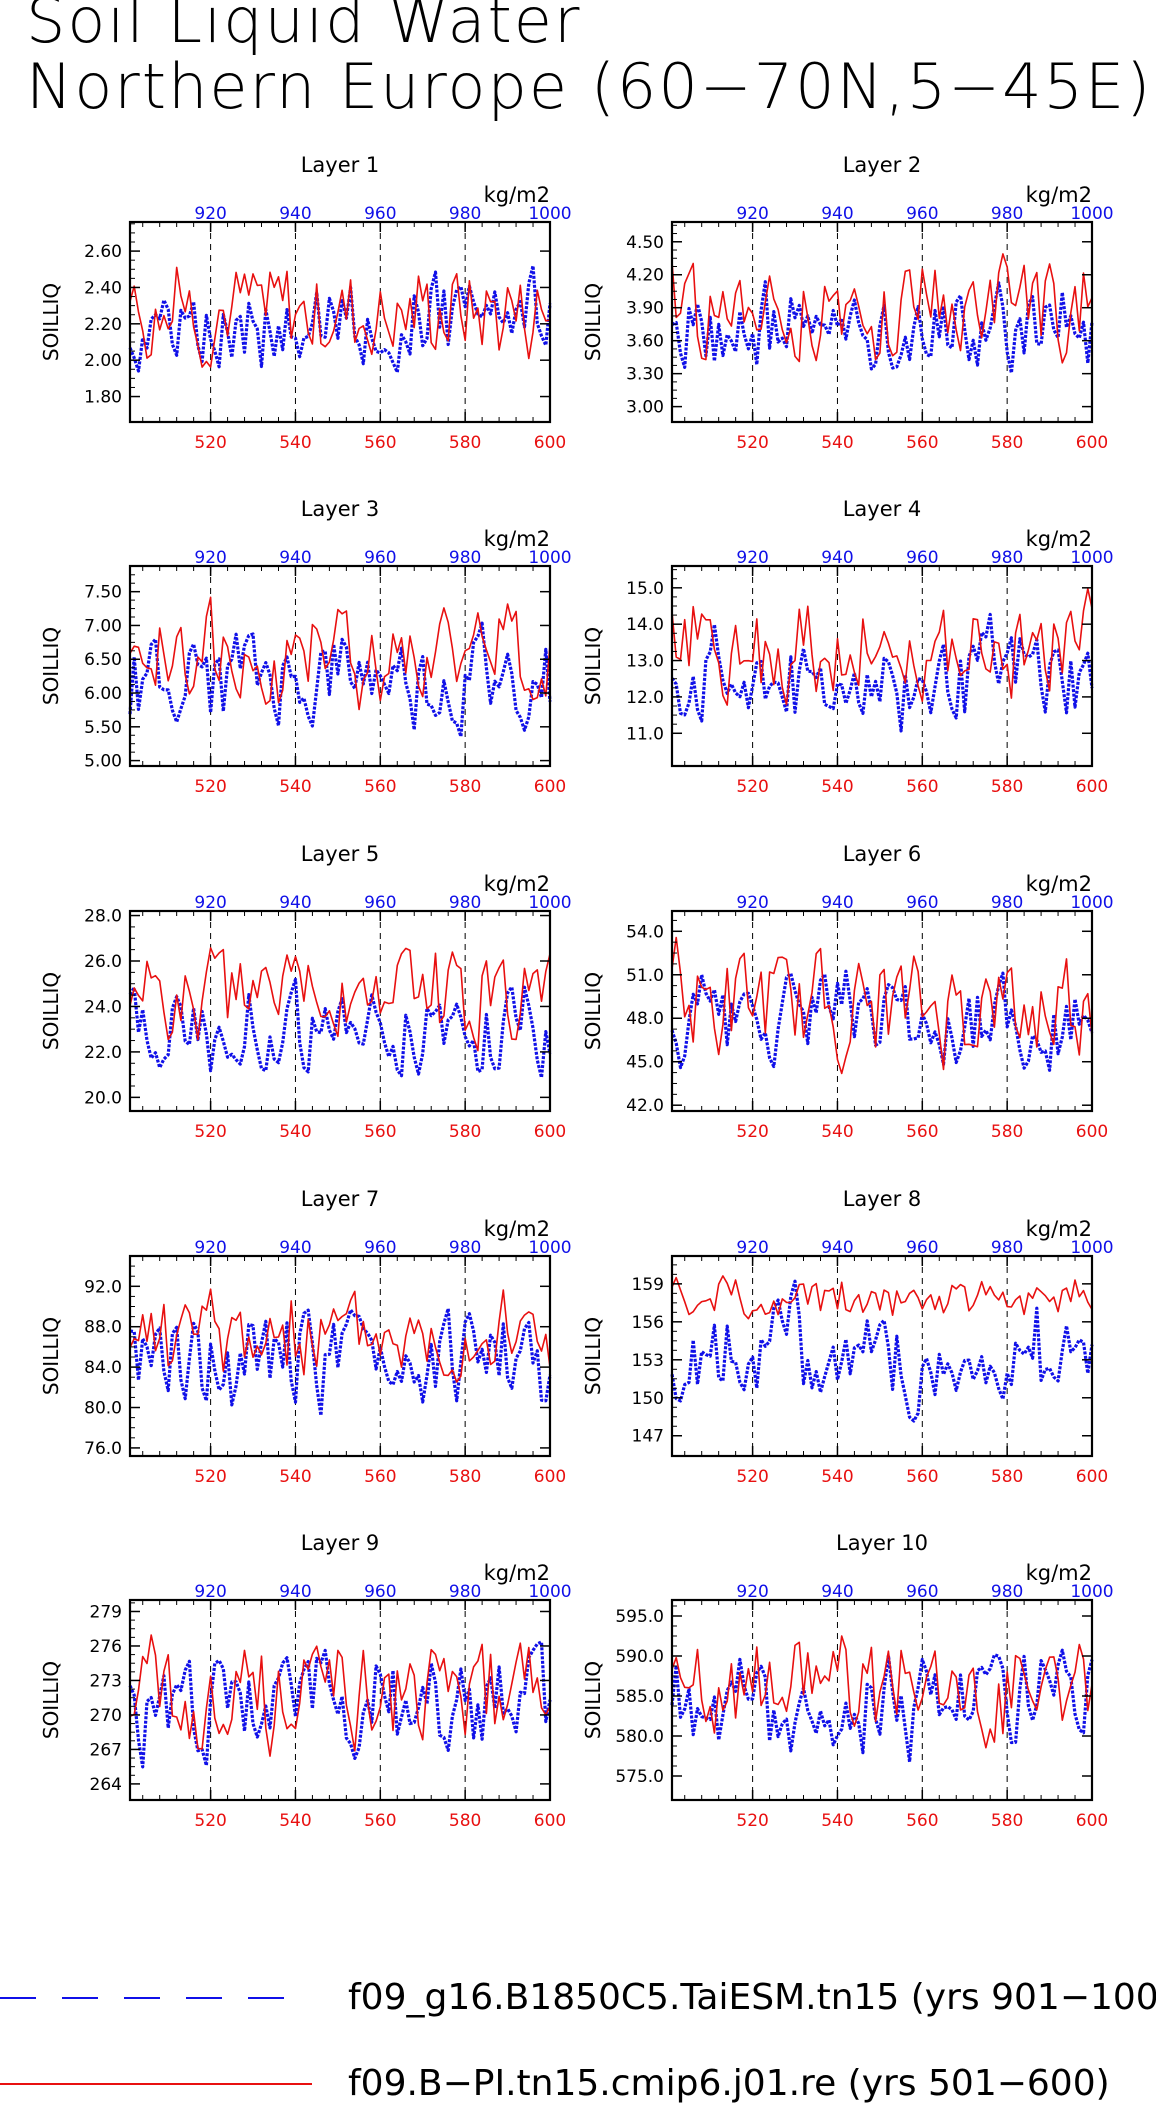 The height and width of the screenshot is (2118, 1156). What do you see at coordinates (304, 28) in the screenshot?
I see `title-line-1: Soil Liquid Water` at bounding box center [304, 28].